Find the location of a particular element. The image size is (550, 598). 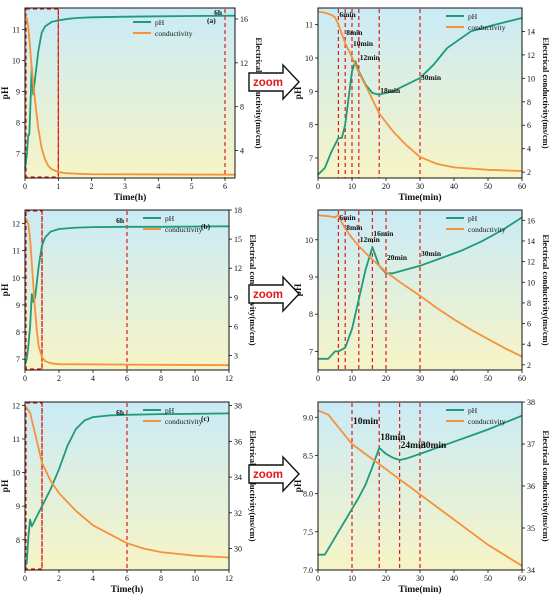

marker-label-4: 18min is located at coordinates (390, 90).